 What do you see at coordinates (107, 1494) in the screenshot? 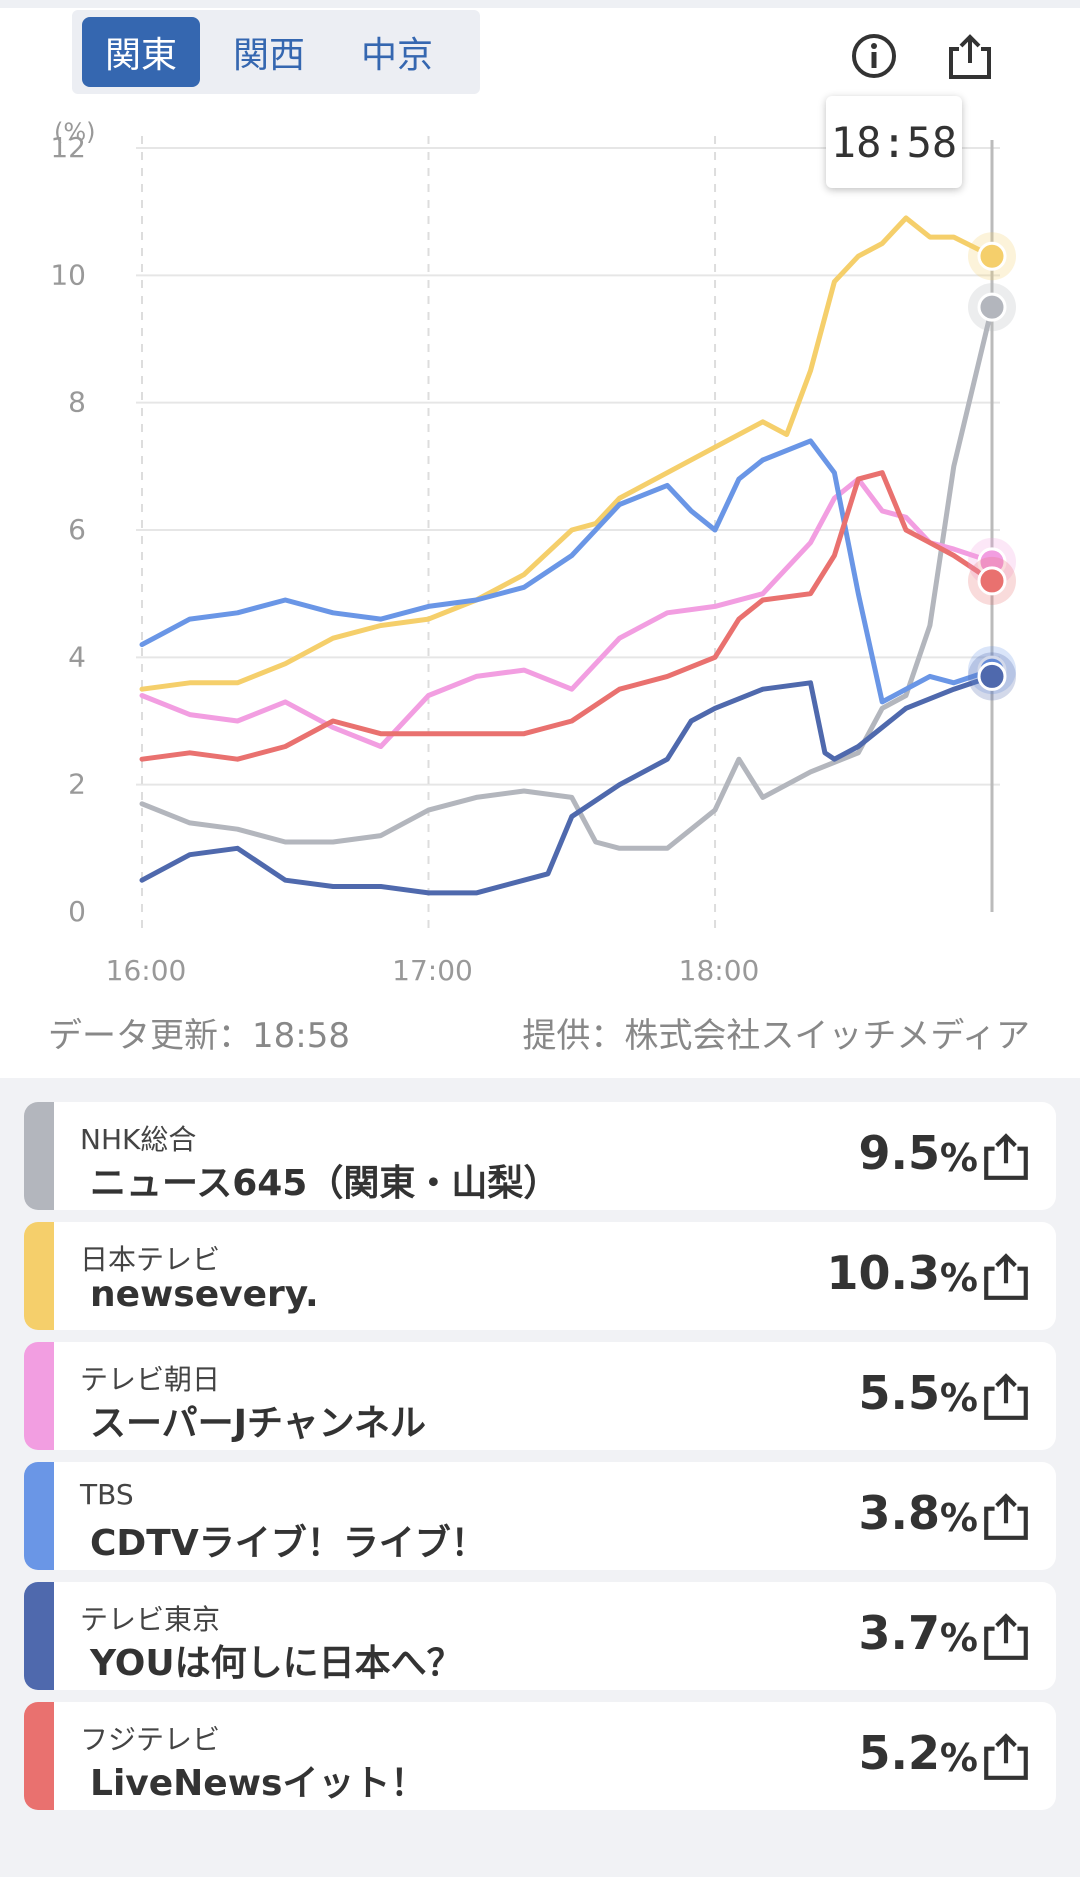
I see `station-name: TBS` at bounding box center [107, 1494].